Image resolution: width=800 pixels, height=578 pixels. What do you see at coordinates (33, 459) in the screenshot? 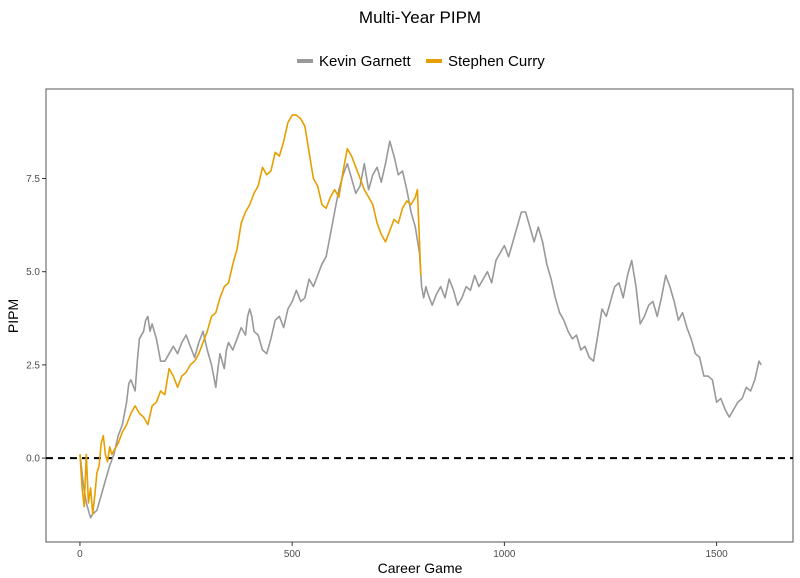
I see `y-tick-label: 0.0` at bounding box center [33, 459].